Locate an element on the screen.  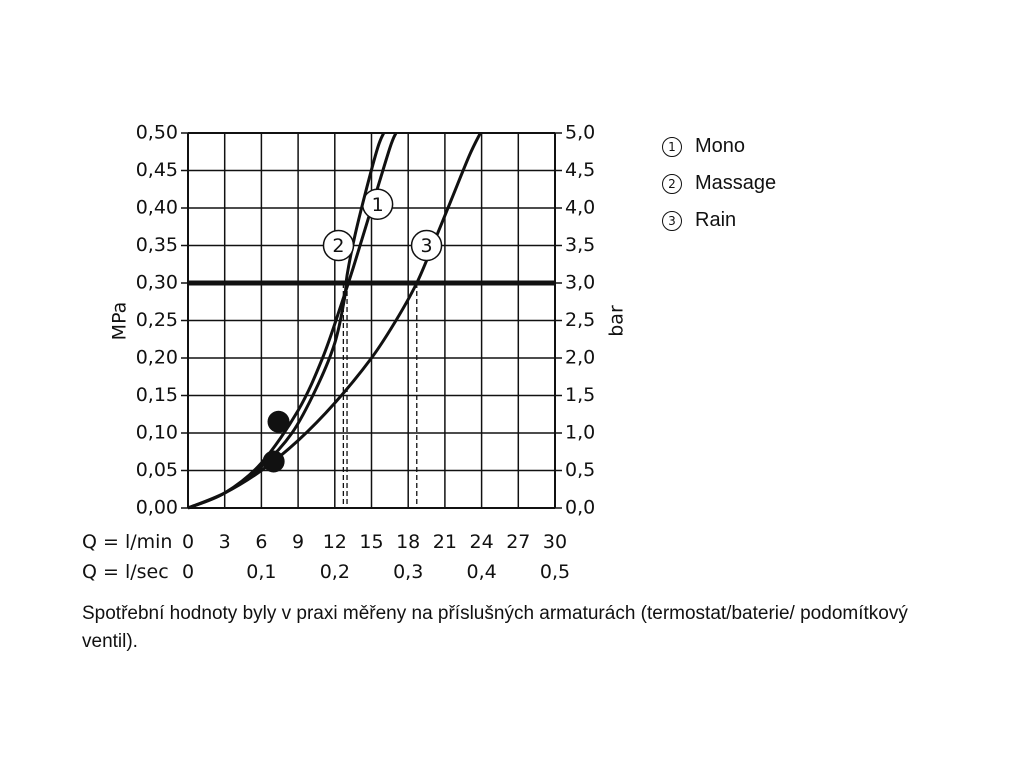
left-tick-label: 0,30 is located at coordinates (157, 283).